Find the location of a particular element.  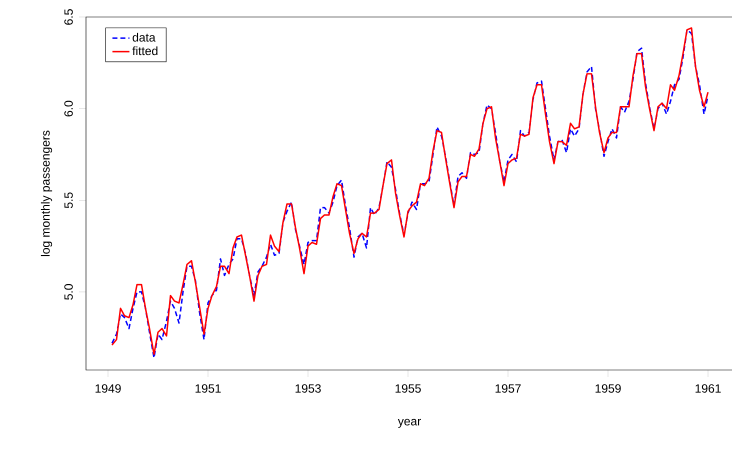

x-tick-label: 1949 is located at coordinates (108, 388).